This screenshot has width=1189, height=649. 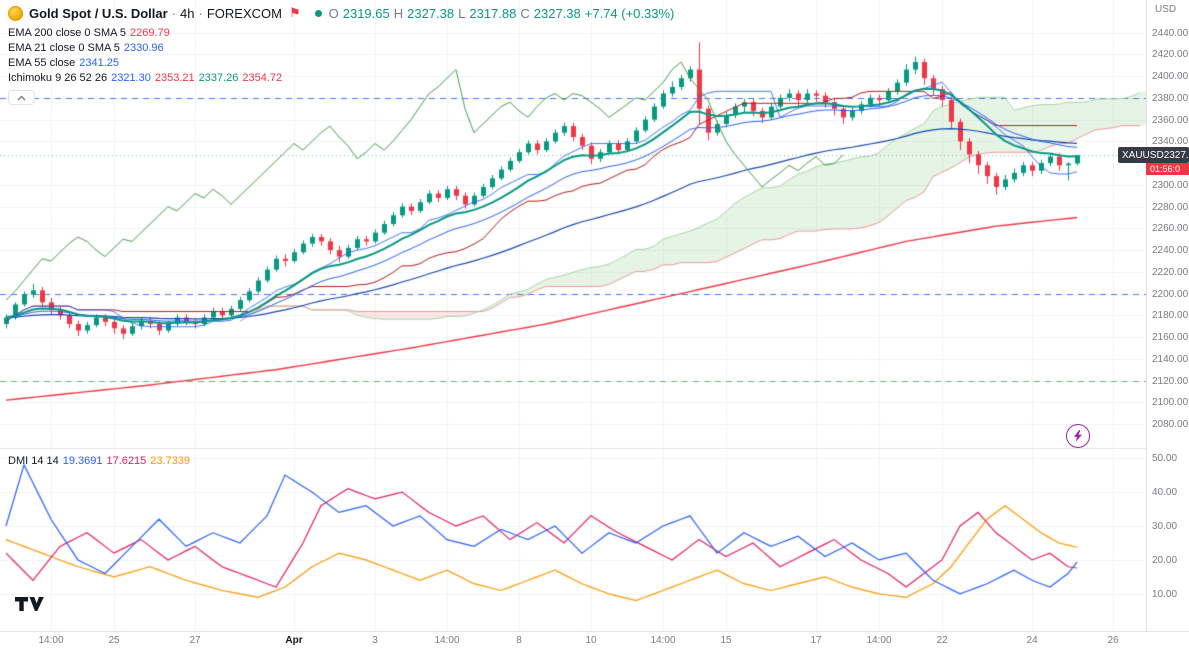 I want to click on price-tick-label: 2380.00, so click(x=1170, y=98).